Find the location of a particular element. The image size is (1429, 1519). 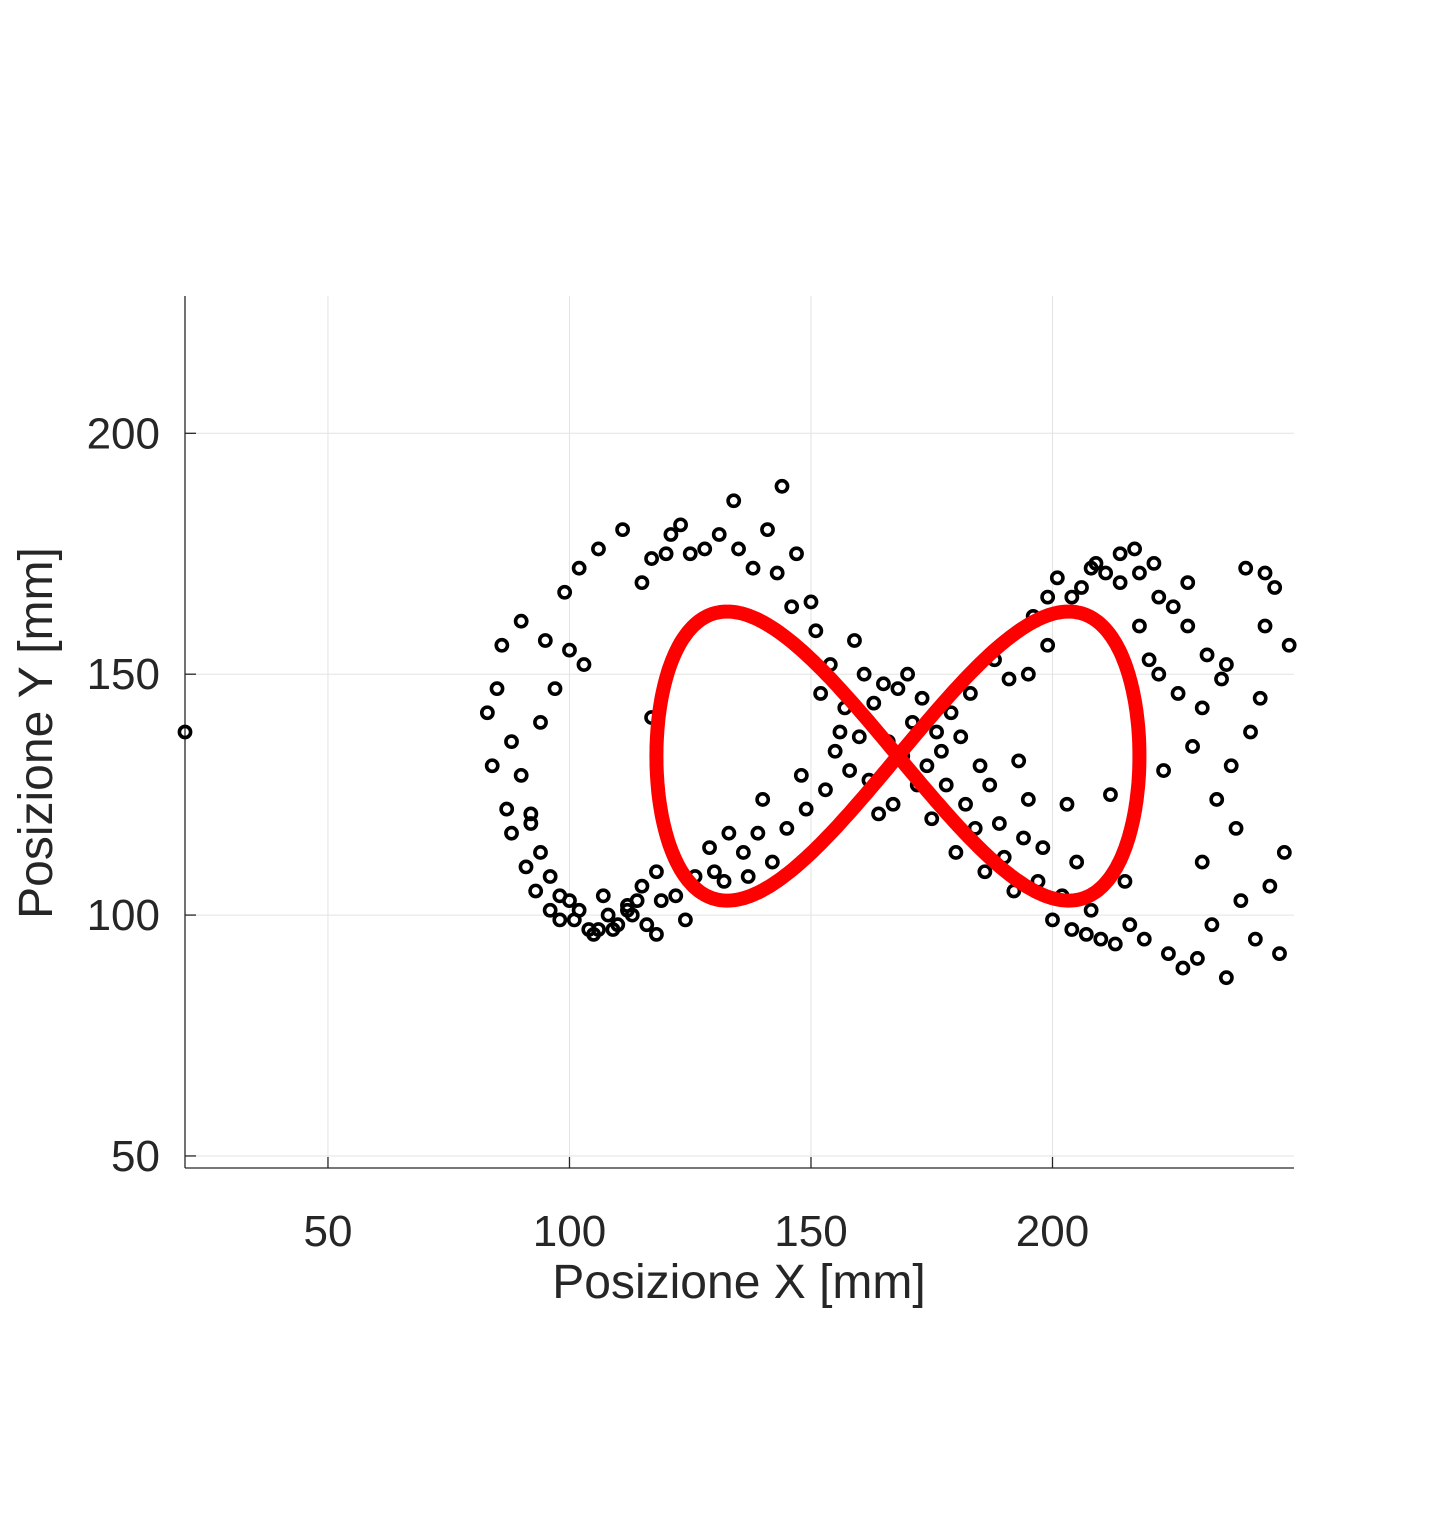

x-tick-label: 100 is located at coordinates (569, 1231).